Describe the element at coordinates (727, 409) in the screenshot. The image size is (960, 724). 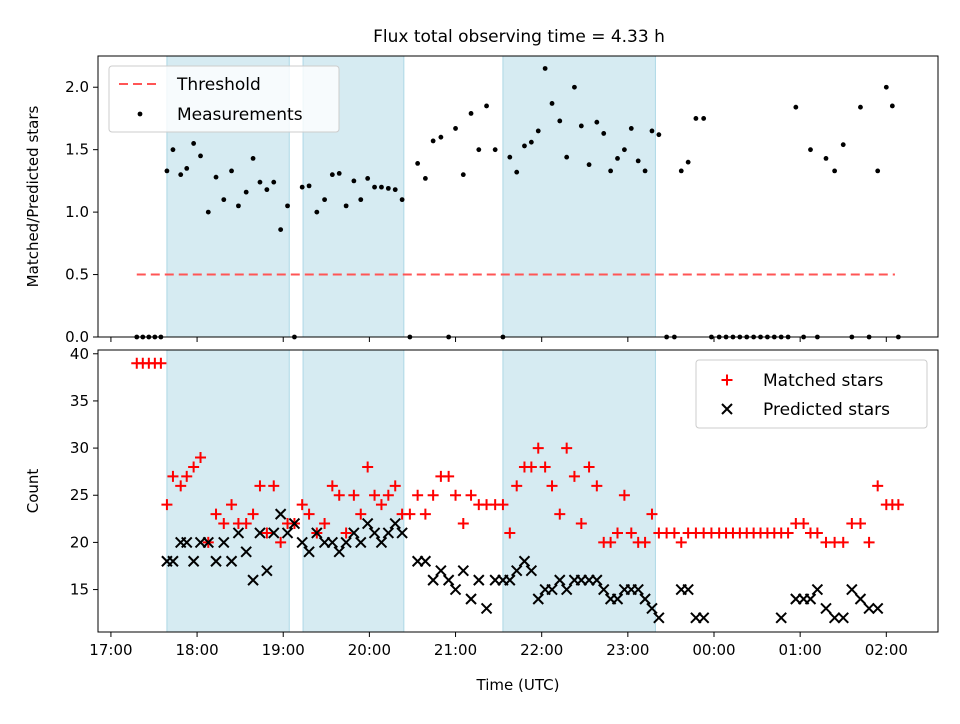
I see `legend-predicted-swatch` at that location.